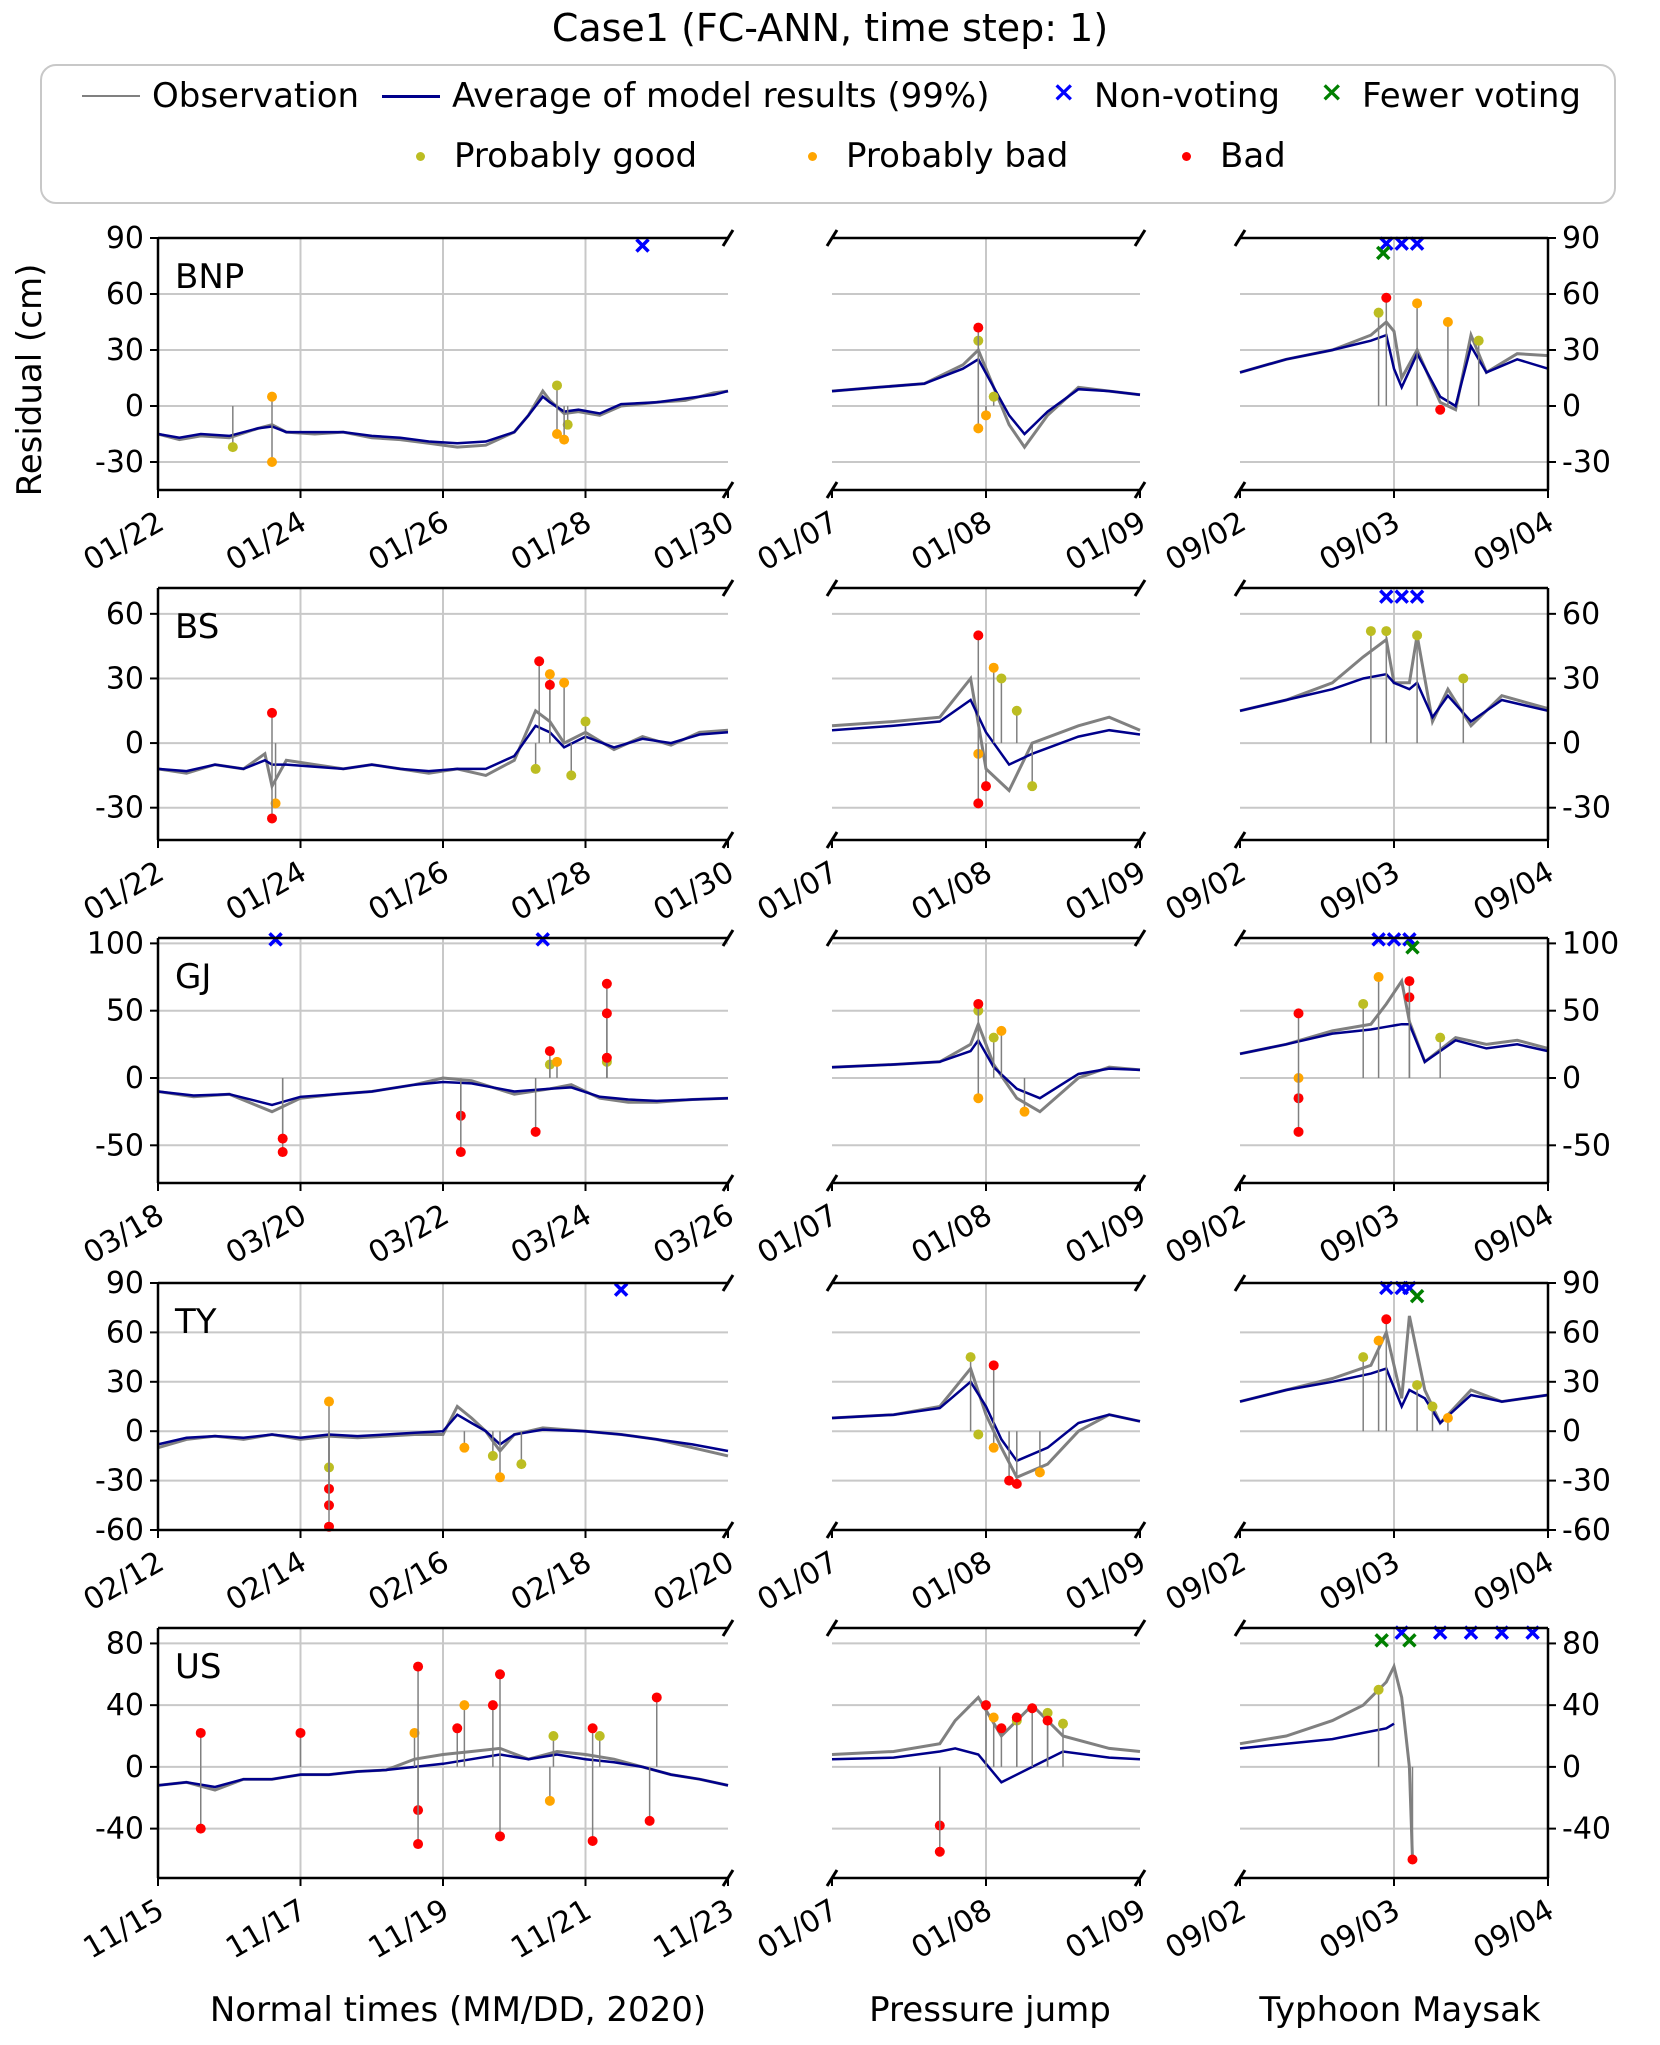 This screenshot has height=2045, width=1660. I want to click on panel-us-normal: 11/15 11/17 11/19 11/21 11/23 80 40 0 -40, so click(409, 1793).